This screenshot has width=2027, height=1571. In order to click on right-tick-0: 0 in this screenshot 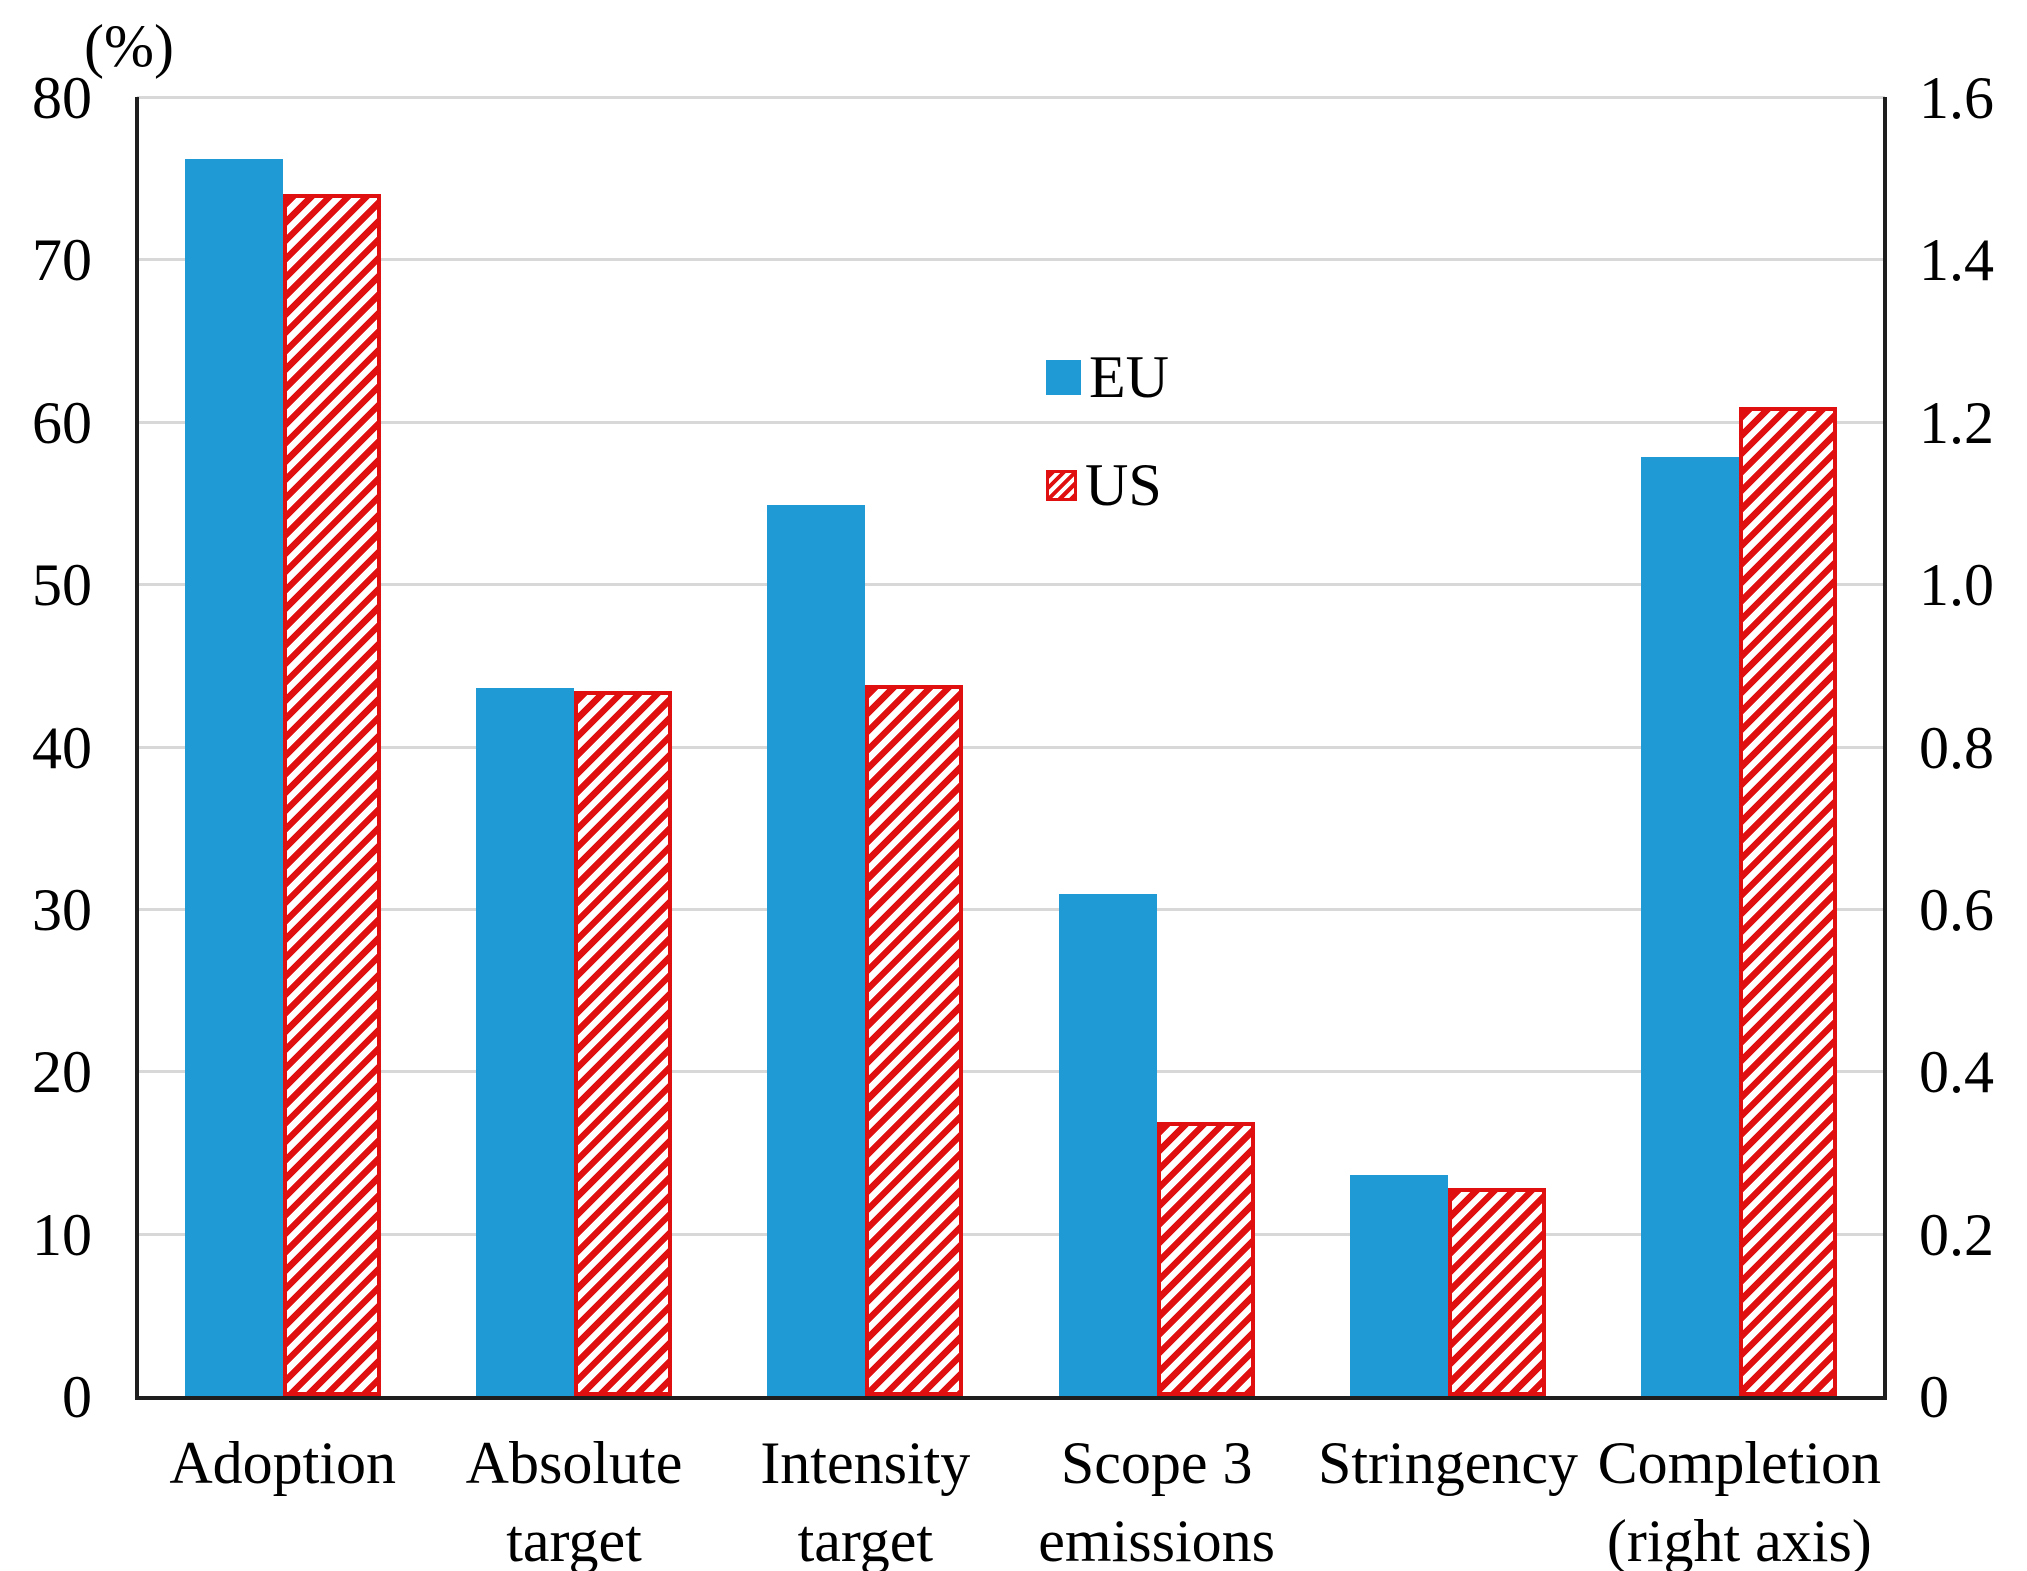, I will do `click(1934, 1397)`.